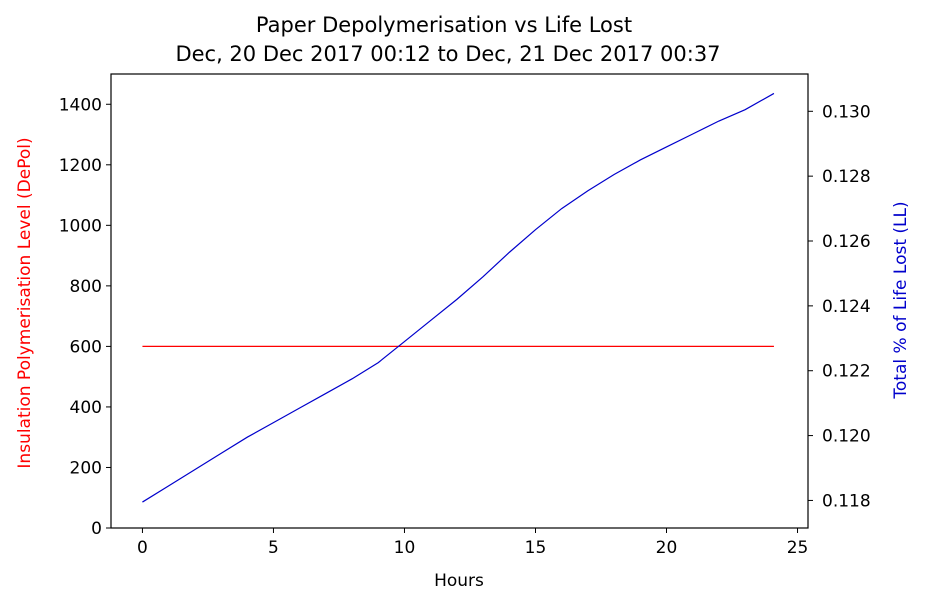 The width and height of the screenshot is (925, 605). What do you see at coordinates (846, 177) in the screenshot?
I see `y-right-tick-label: 0.128` at bounding box center [846, 177].